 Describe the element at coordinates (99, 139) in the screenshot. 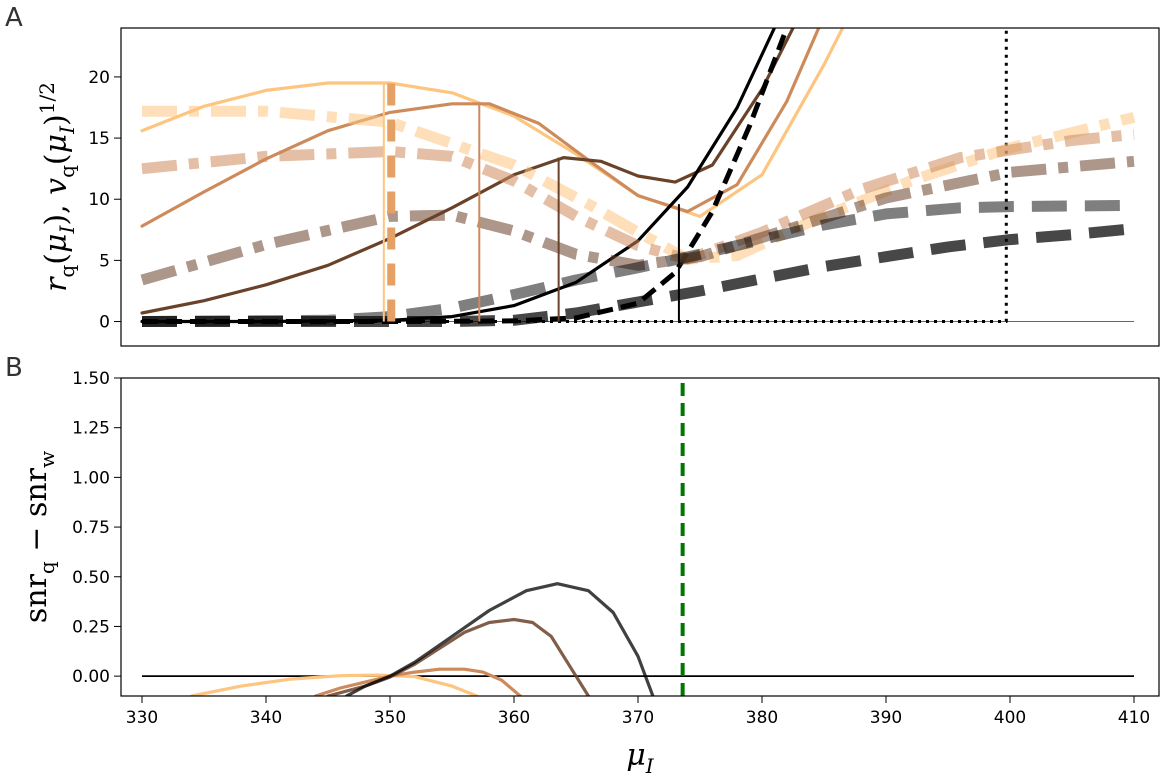

I see `panel-a-y-tick-label: 15` at that location.